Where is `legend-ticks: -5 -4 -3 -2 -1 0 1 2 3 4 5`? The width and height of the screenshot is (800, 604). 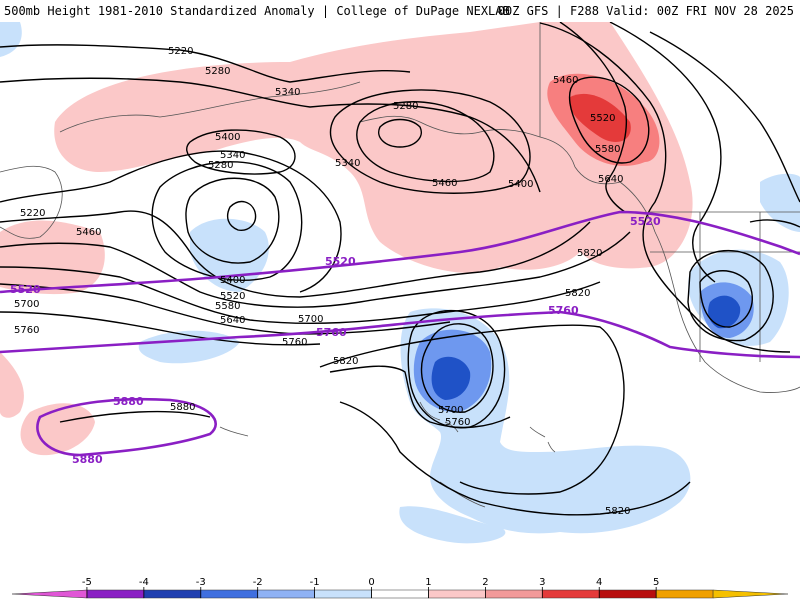
legend-ticks: -5 -4 -3 -2 -1 0 1 2 3 4 5 is located at coordinates (370, 587).